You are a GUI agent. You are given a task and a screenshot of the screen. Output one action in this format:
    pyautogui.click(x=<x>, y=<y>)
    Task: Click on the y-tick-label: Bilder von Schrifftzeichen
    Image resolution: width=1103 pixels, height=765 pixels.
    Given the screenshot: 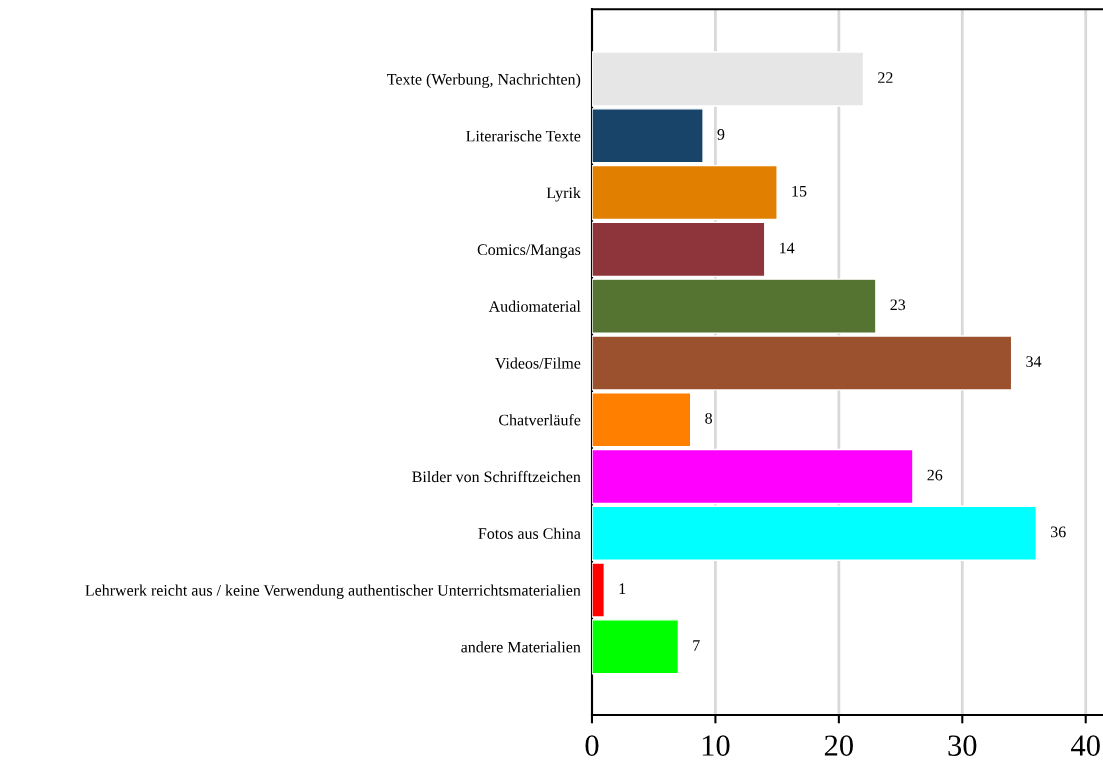 What is the action you would take?
    pyautogui.click(x=496, y=476)
    